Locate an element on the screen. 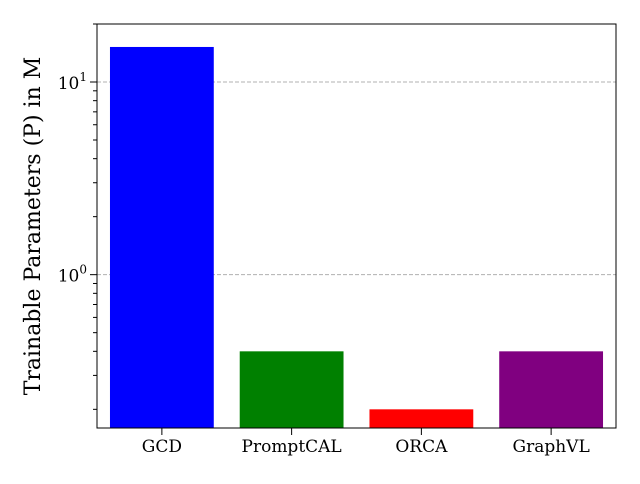 The image size is (640, 484). x-tick-label: PromptCAL is located at coordinates (292, 447).